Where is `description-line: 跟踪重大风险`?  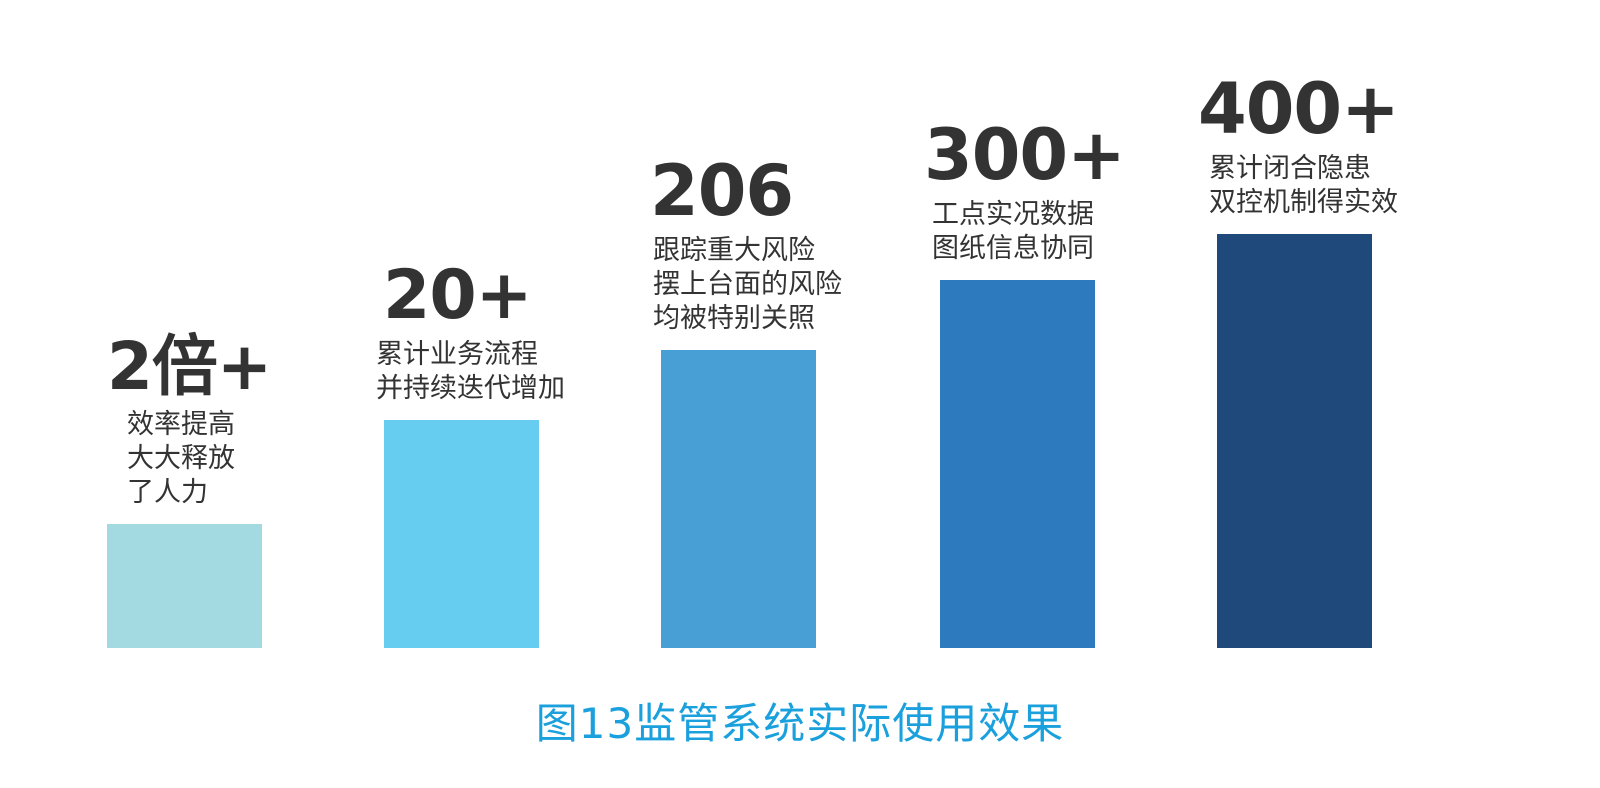
description-line: 跟踪重大风险 is located at coordinates (734, 250).